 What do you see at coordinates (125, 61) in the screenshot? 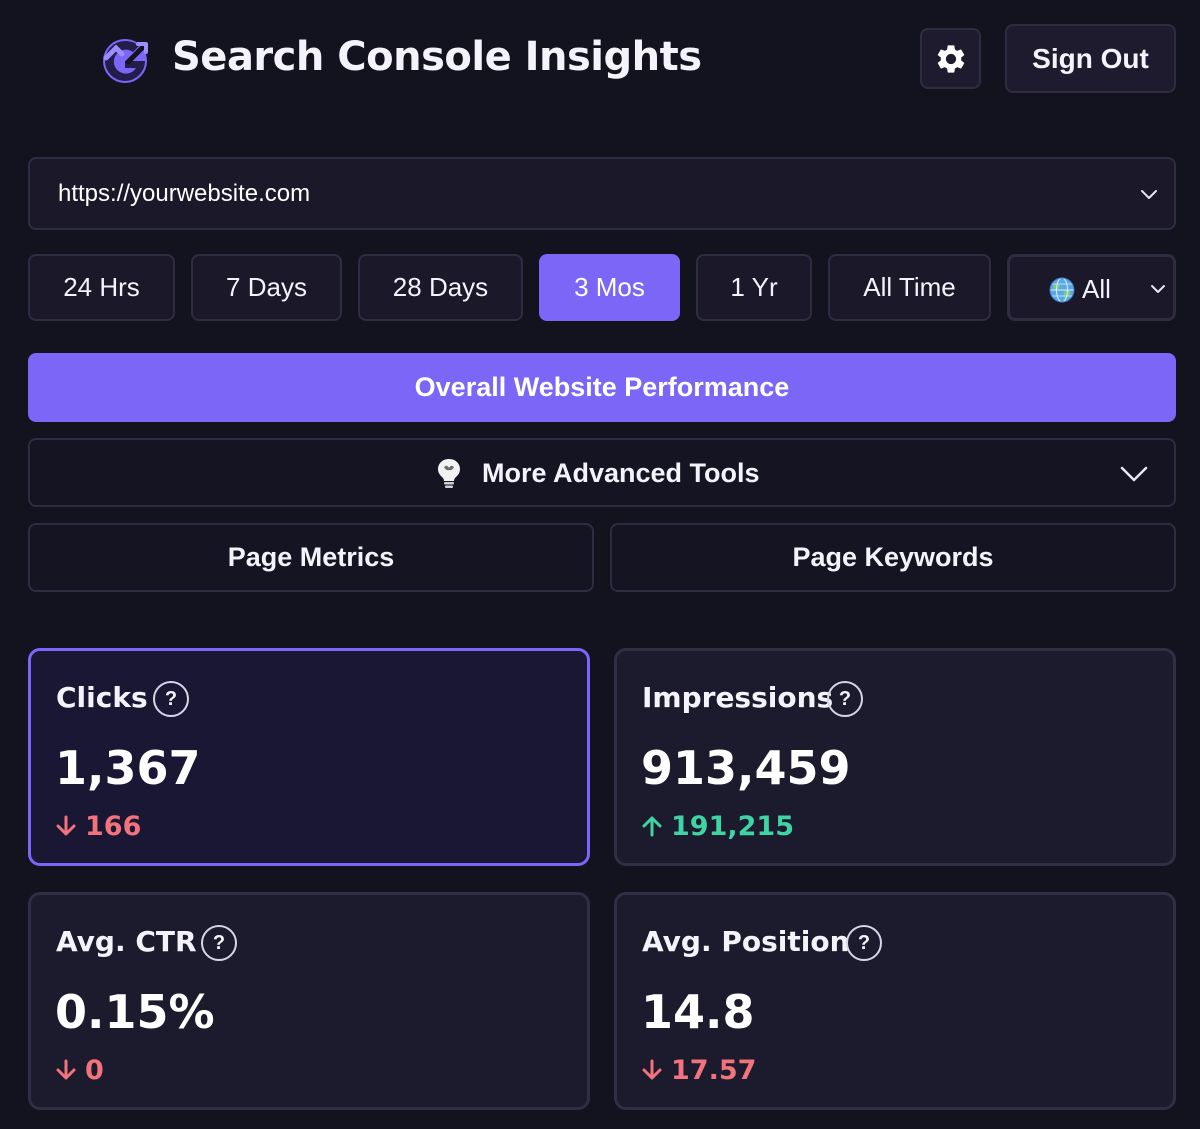
I see `g-logo-icon` at bounding box center [125, 61].